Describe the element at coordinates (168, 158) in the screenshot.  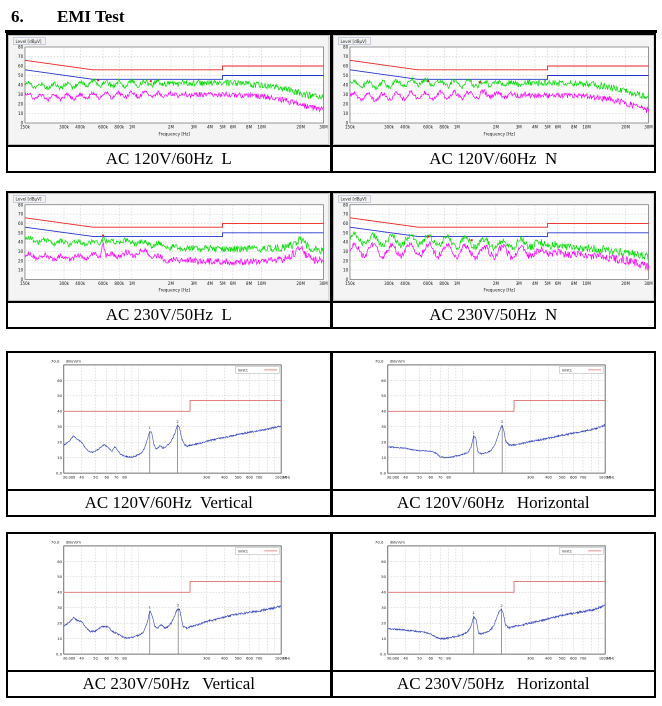
I see `chart-caption: AC 120V/60Hz L` at that location.